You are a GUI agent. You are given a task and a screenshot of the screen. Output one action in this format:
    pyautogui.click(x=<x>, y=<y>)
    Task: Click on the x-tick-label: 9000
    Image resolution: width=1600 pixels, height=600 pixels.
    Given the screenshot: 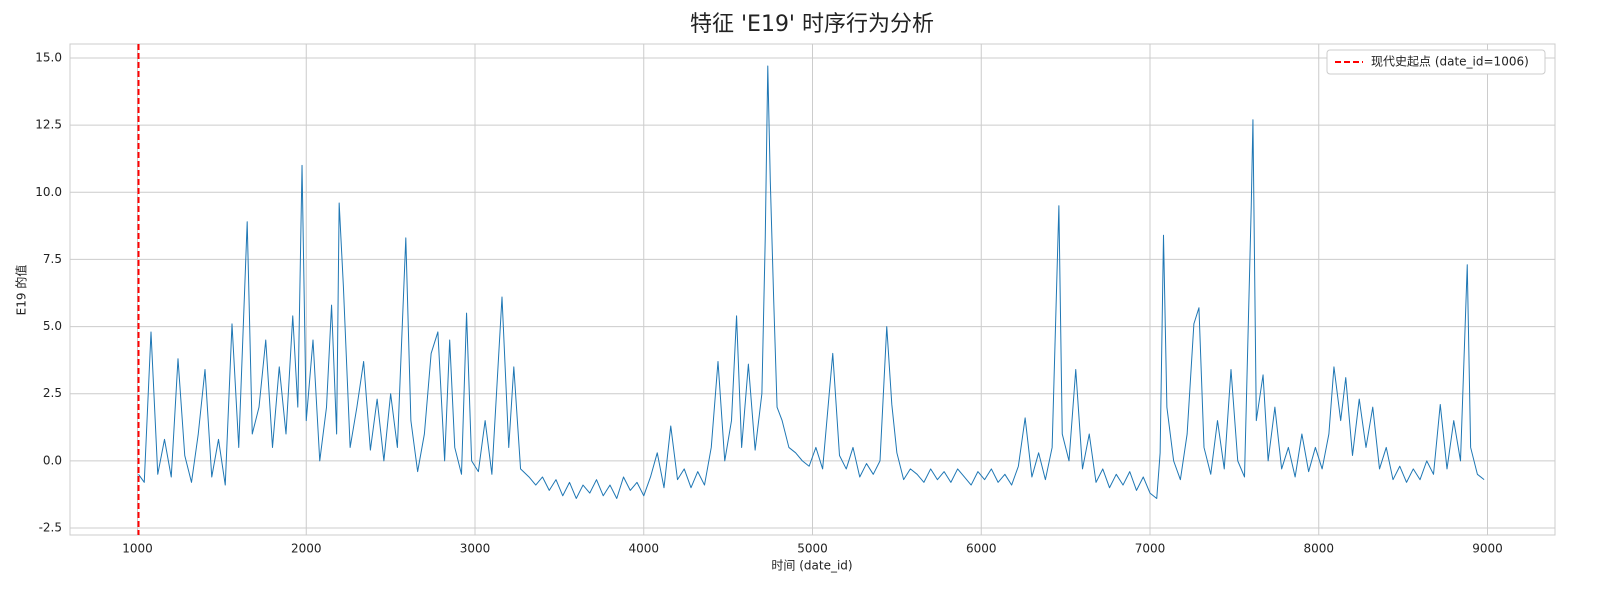 What is the action you would take?
    pyautogui.click(x=1487, y=549)
    